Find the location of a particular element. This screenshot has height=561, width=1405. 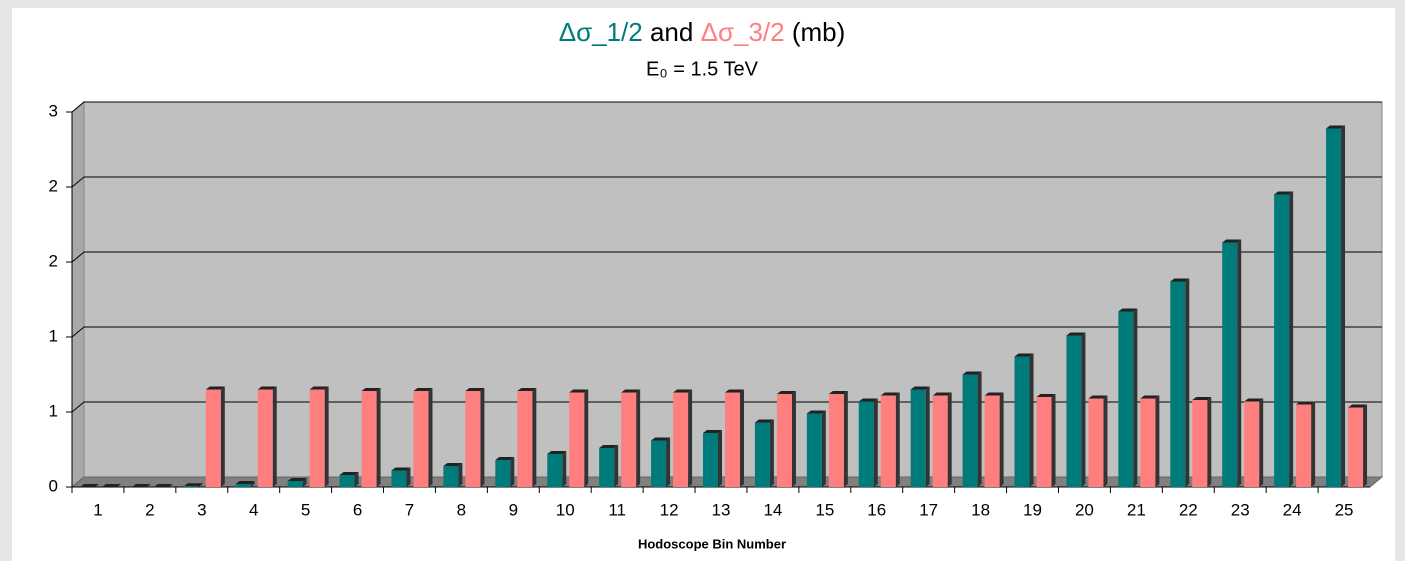

x-tick-label: 24 is located at coordinates (1292, 509).